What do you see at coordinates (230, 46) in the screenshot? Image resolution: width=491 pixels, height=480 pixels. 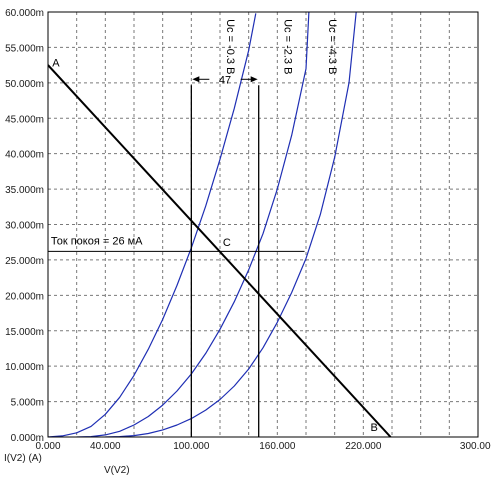 I see `curve-label-1: Uc = -0.3 B` at bounding box center [230, 46].